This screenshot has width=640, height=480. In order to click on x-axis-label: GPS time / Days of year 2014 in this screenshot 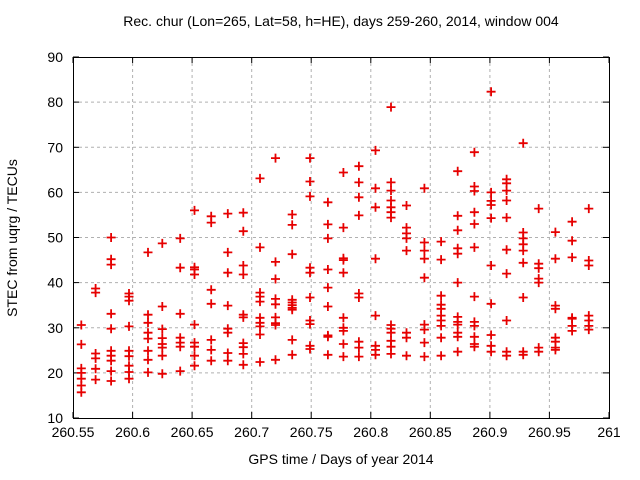, I will do `click(340, 459)`.